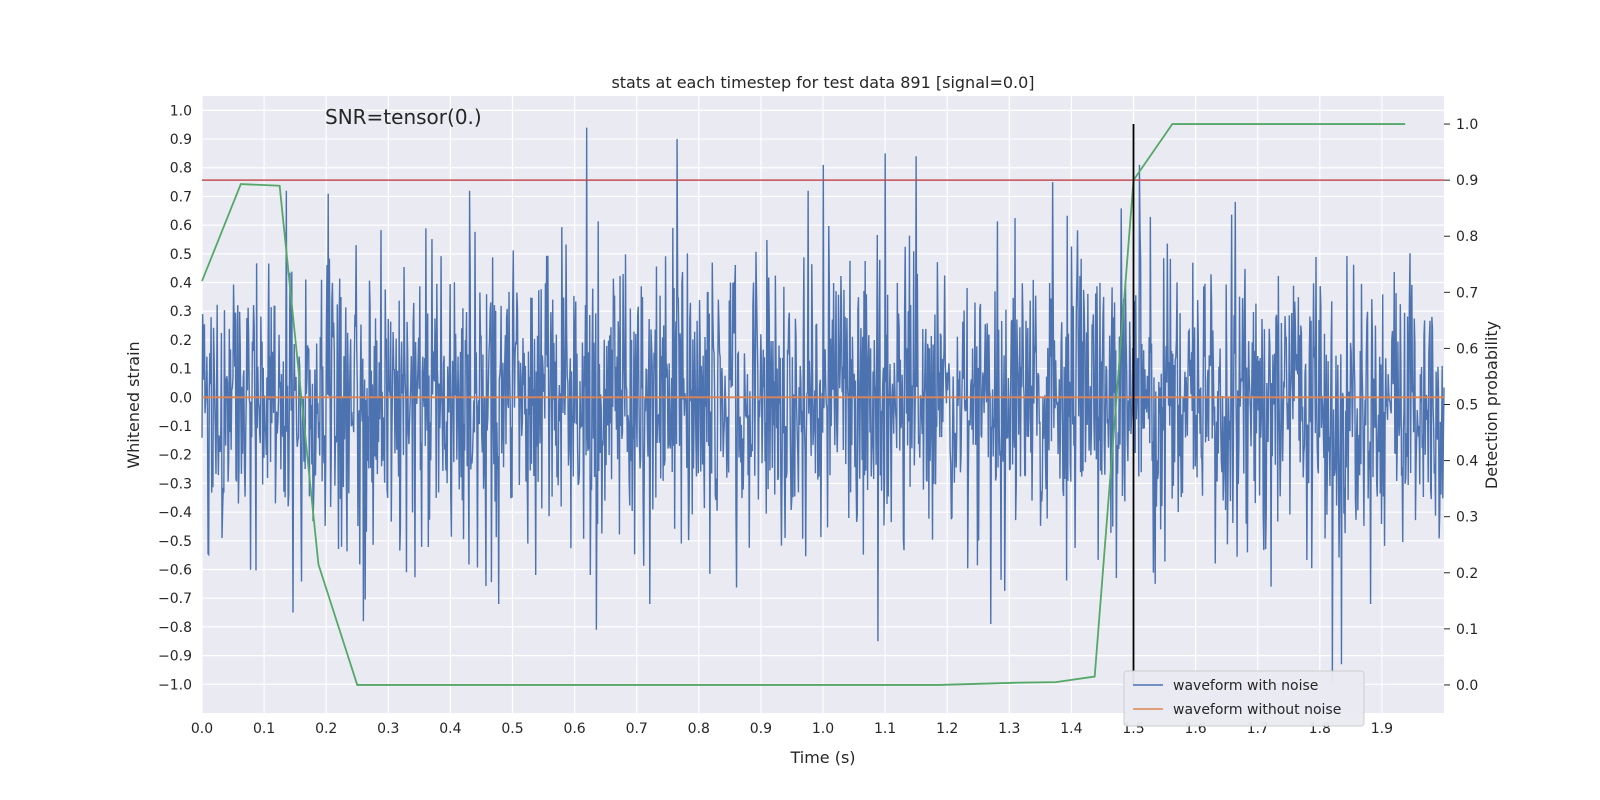 This screenshot has width=1600, height=800. Describe the element at coordinates (1467, 686) in the screenshot. I see `y-right-tick-label: 0.0` at that location.